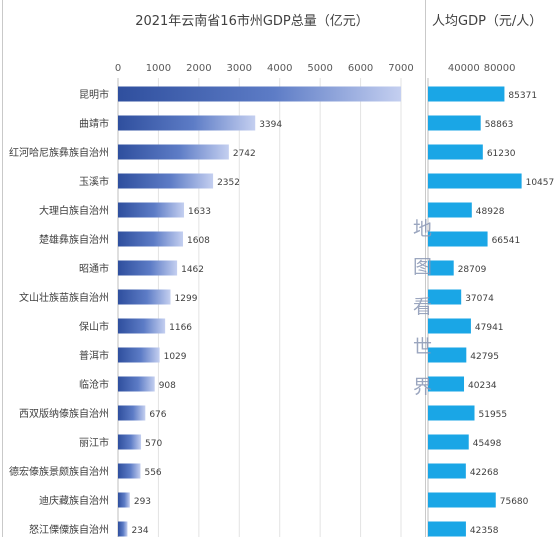 Image resolution: width=554 pixels, height=537 pixels. What do you see at coordinates (487, 444) in the screenshot?
I see `gdp-per-capita-data-label: 45498` at bounding box center [487, 444].